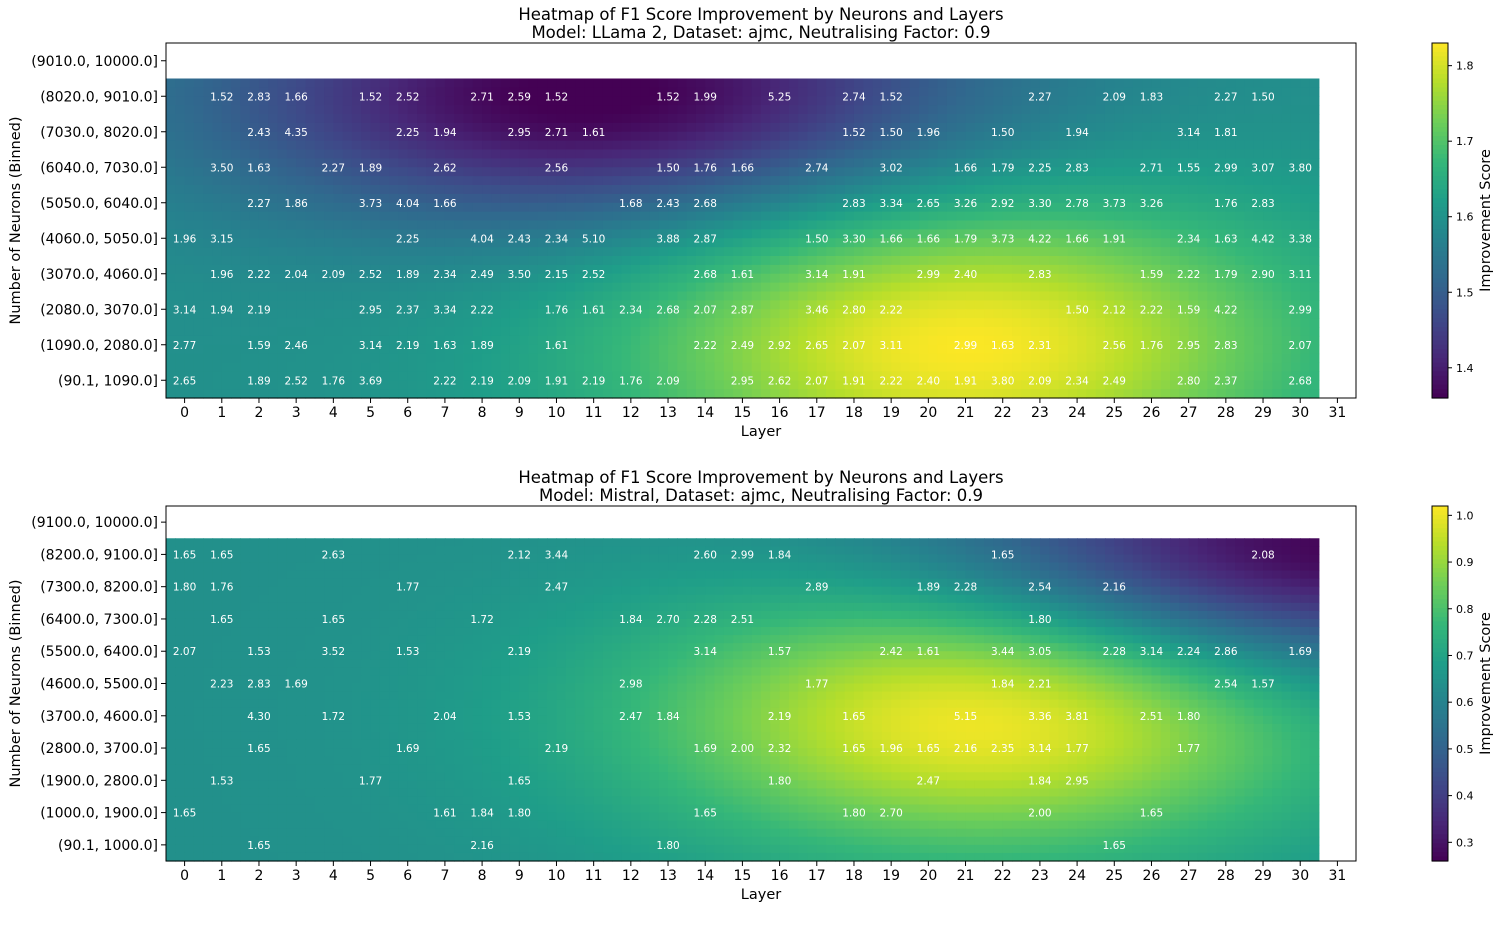 This screenshot has width=1500, height=927. Describe the element at coordinates (1188, 346) in the screenshot. I see `cell-value-label: 2.95` at that location.